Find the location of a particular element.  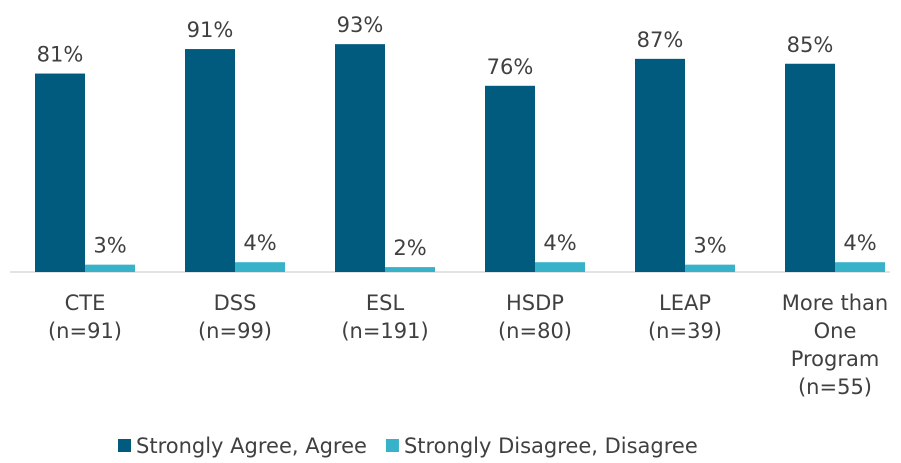

x-tick-label: More than One Program (n=55) is located at coordinates (835, 345).